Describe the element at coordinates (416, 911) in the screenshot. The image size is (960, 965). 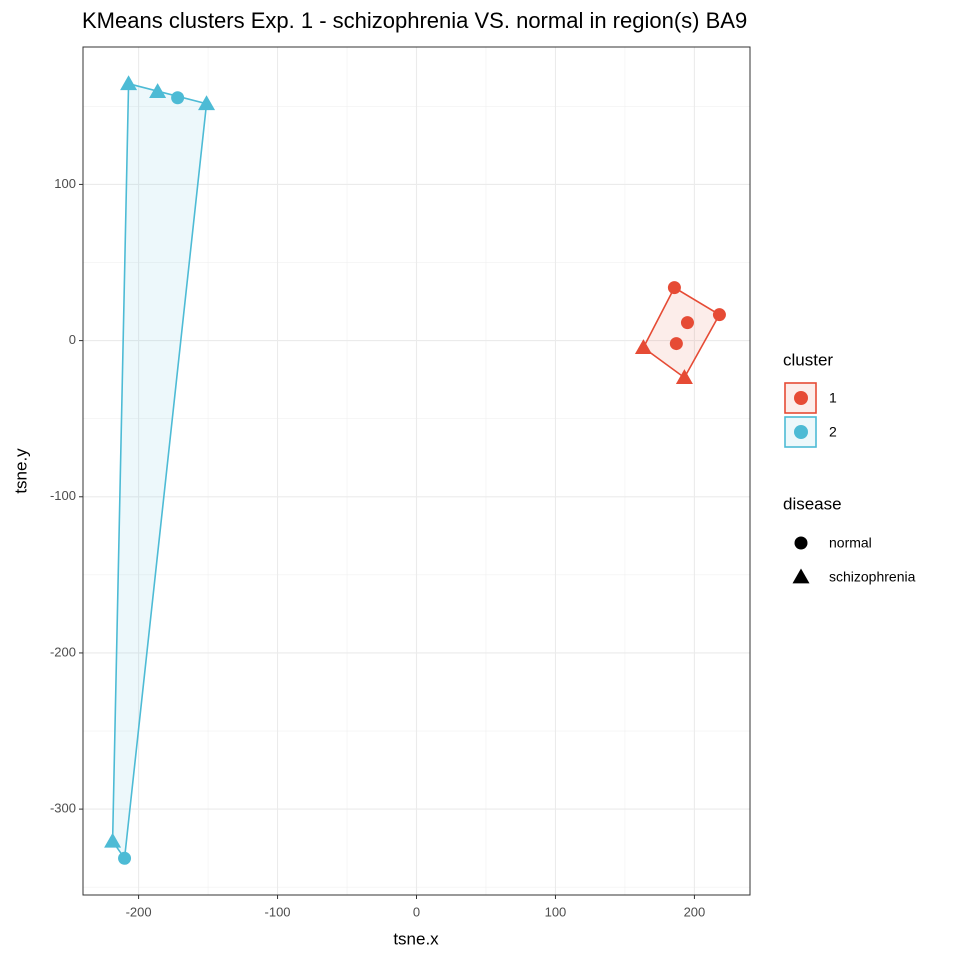
I see `x-tick-label: 0` at that location.